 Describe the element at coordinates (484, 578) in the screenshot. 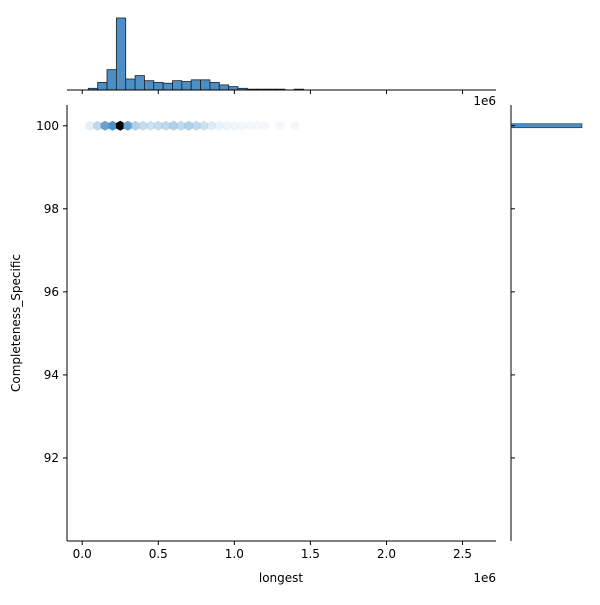

I see `x-offset-text: 1e6` at that location.